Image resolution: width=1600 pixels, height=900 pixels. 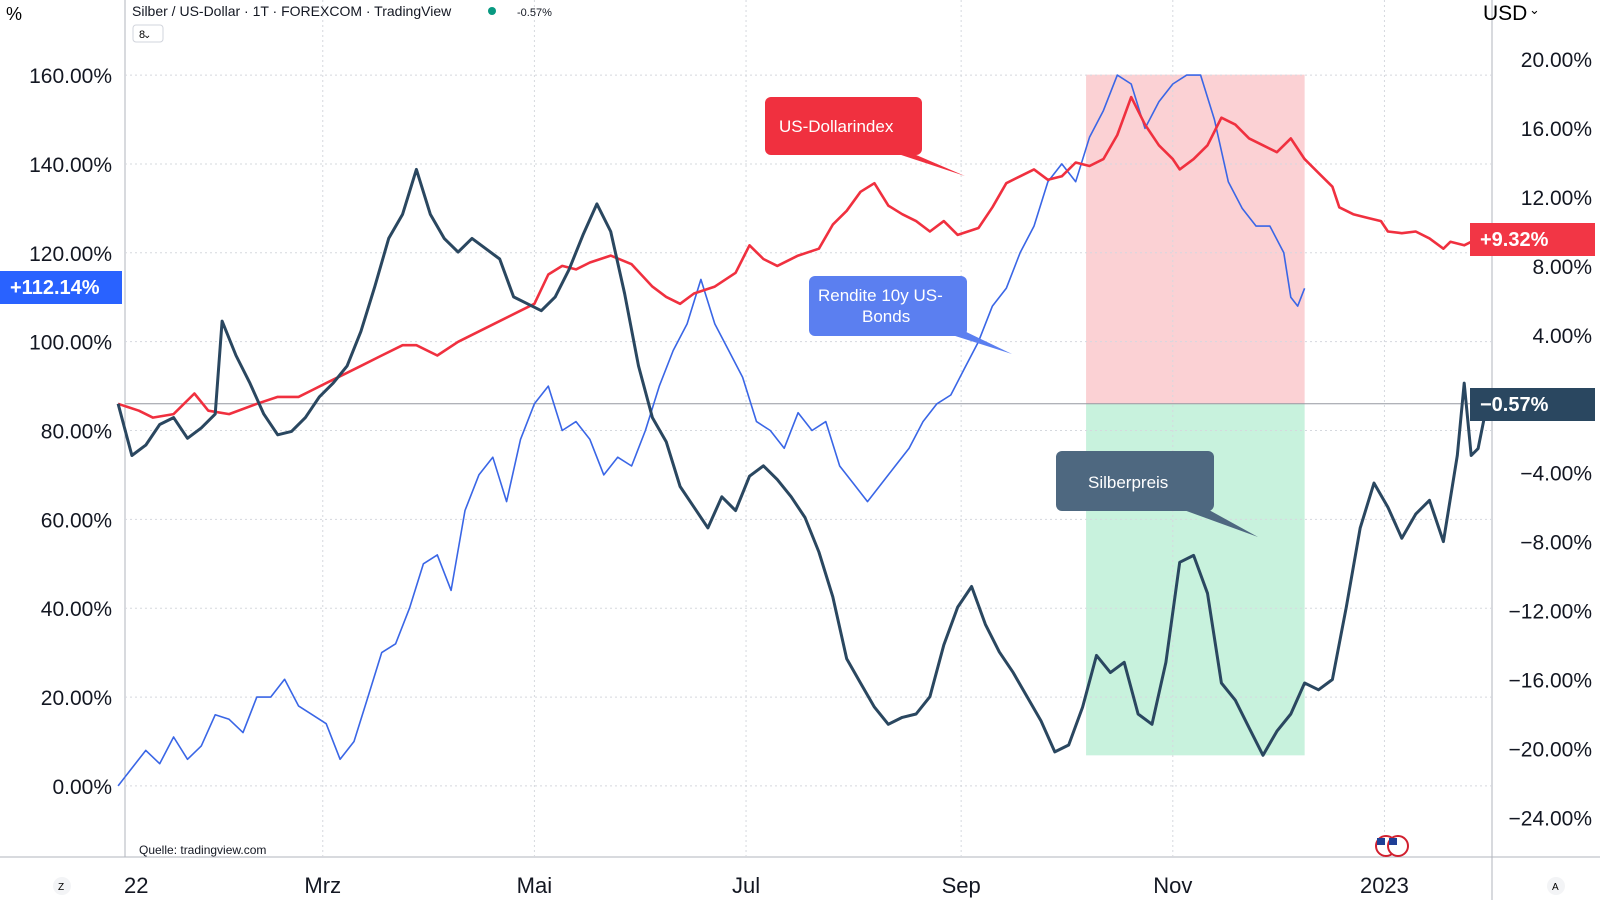 I want to click on y-right-tick-label: 8.00%, so click(x=1562, y=267).